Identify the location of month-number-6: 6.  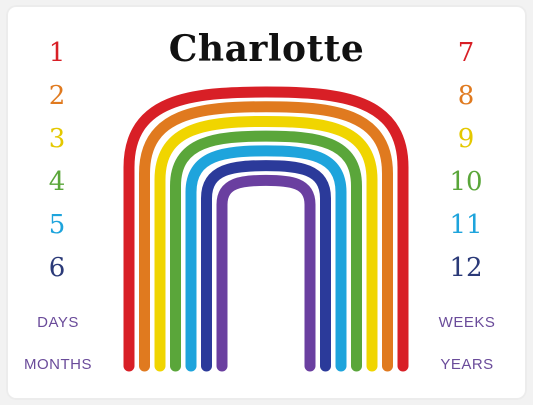
(57, 268).